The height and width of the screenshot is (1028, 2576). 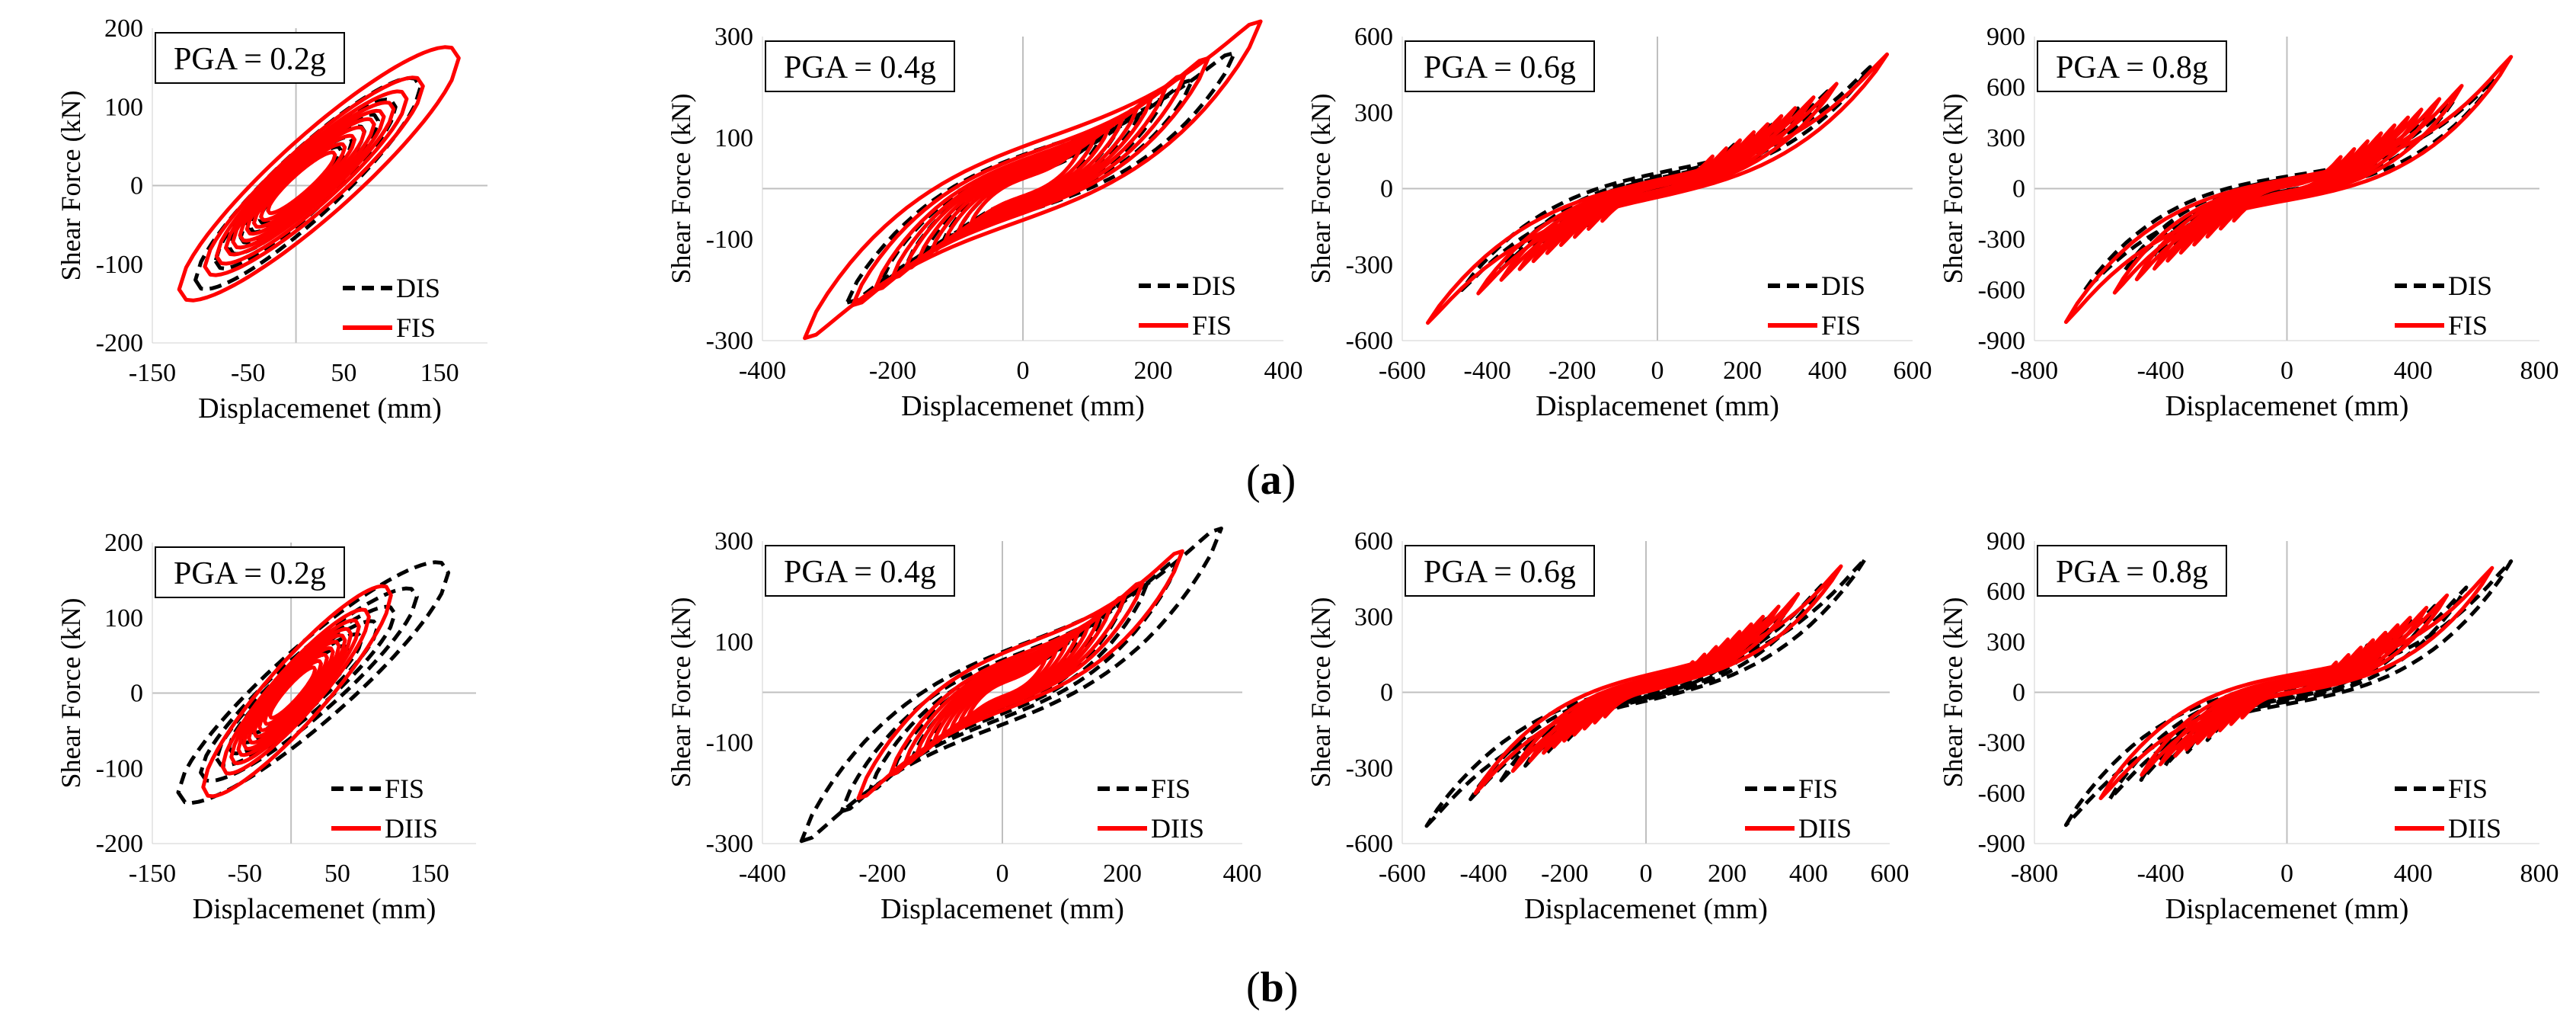 What do you see at coordinates (119, 844) in the screenshot?
I see `y-tick-label: -200` at bounding box center [119, 844].